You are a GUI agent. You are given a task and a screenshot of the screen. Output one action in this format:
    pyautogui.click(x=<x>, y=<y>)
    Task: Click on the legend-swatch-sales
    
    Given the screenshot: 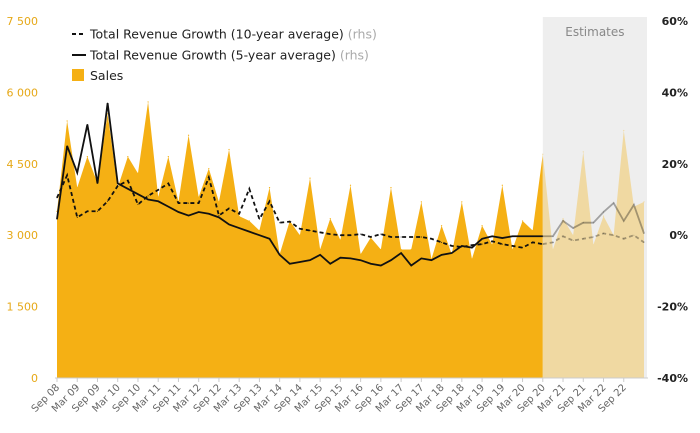 What is the action you would take?
    pyautogui.click(x=78, y=75)
    